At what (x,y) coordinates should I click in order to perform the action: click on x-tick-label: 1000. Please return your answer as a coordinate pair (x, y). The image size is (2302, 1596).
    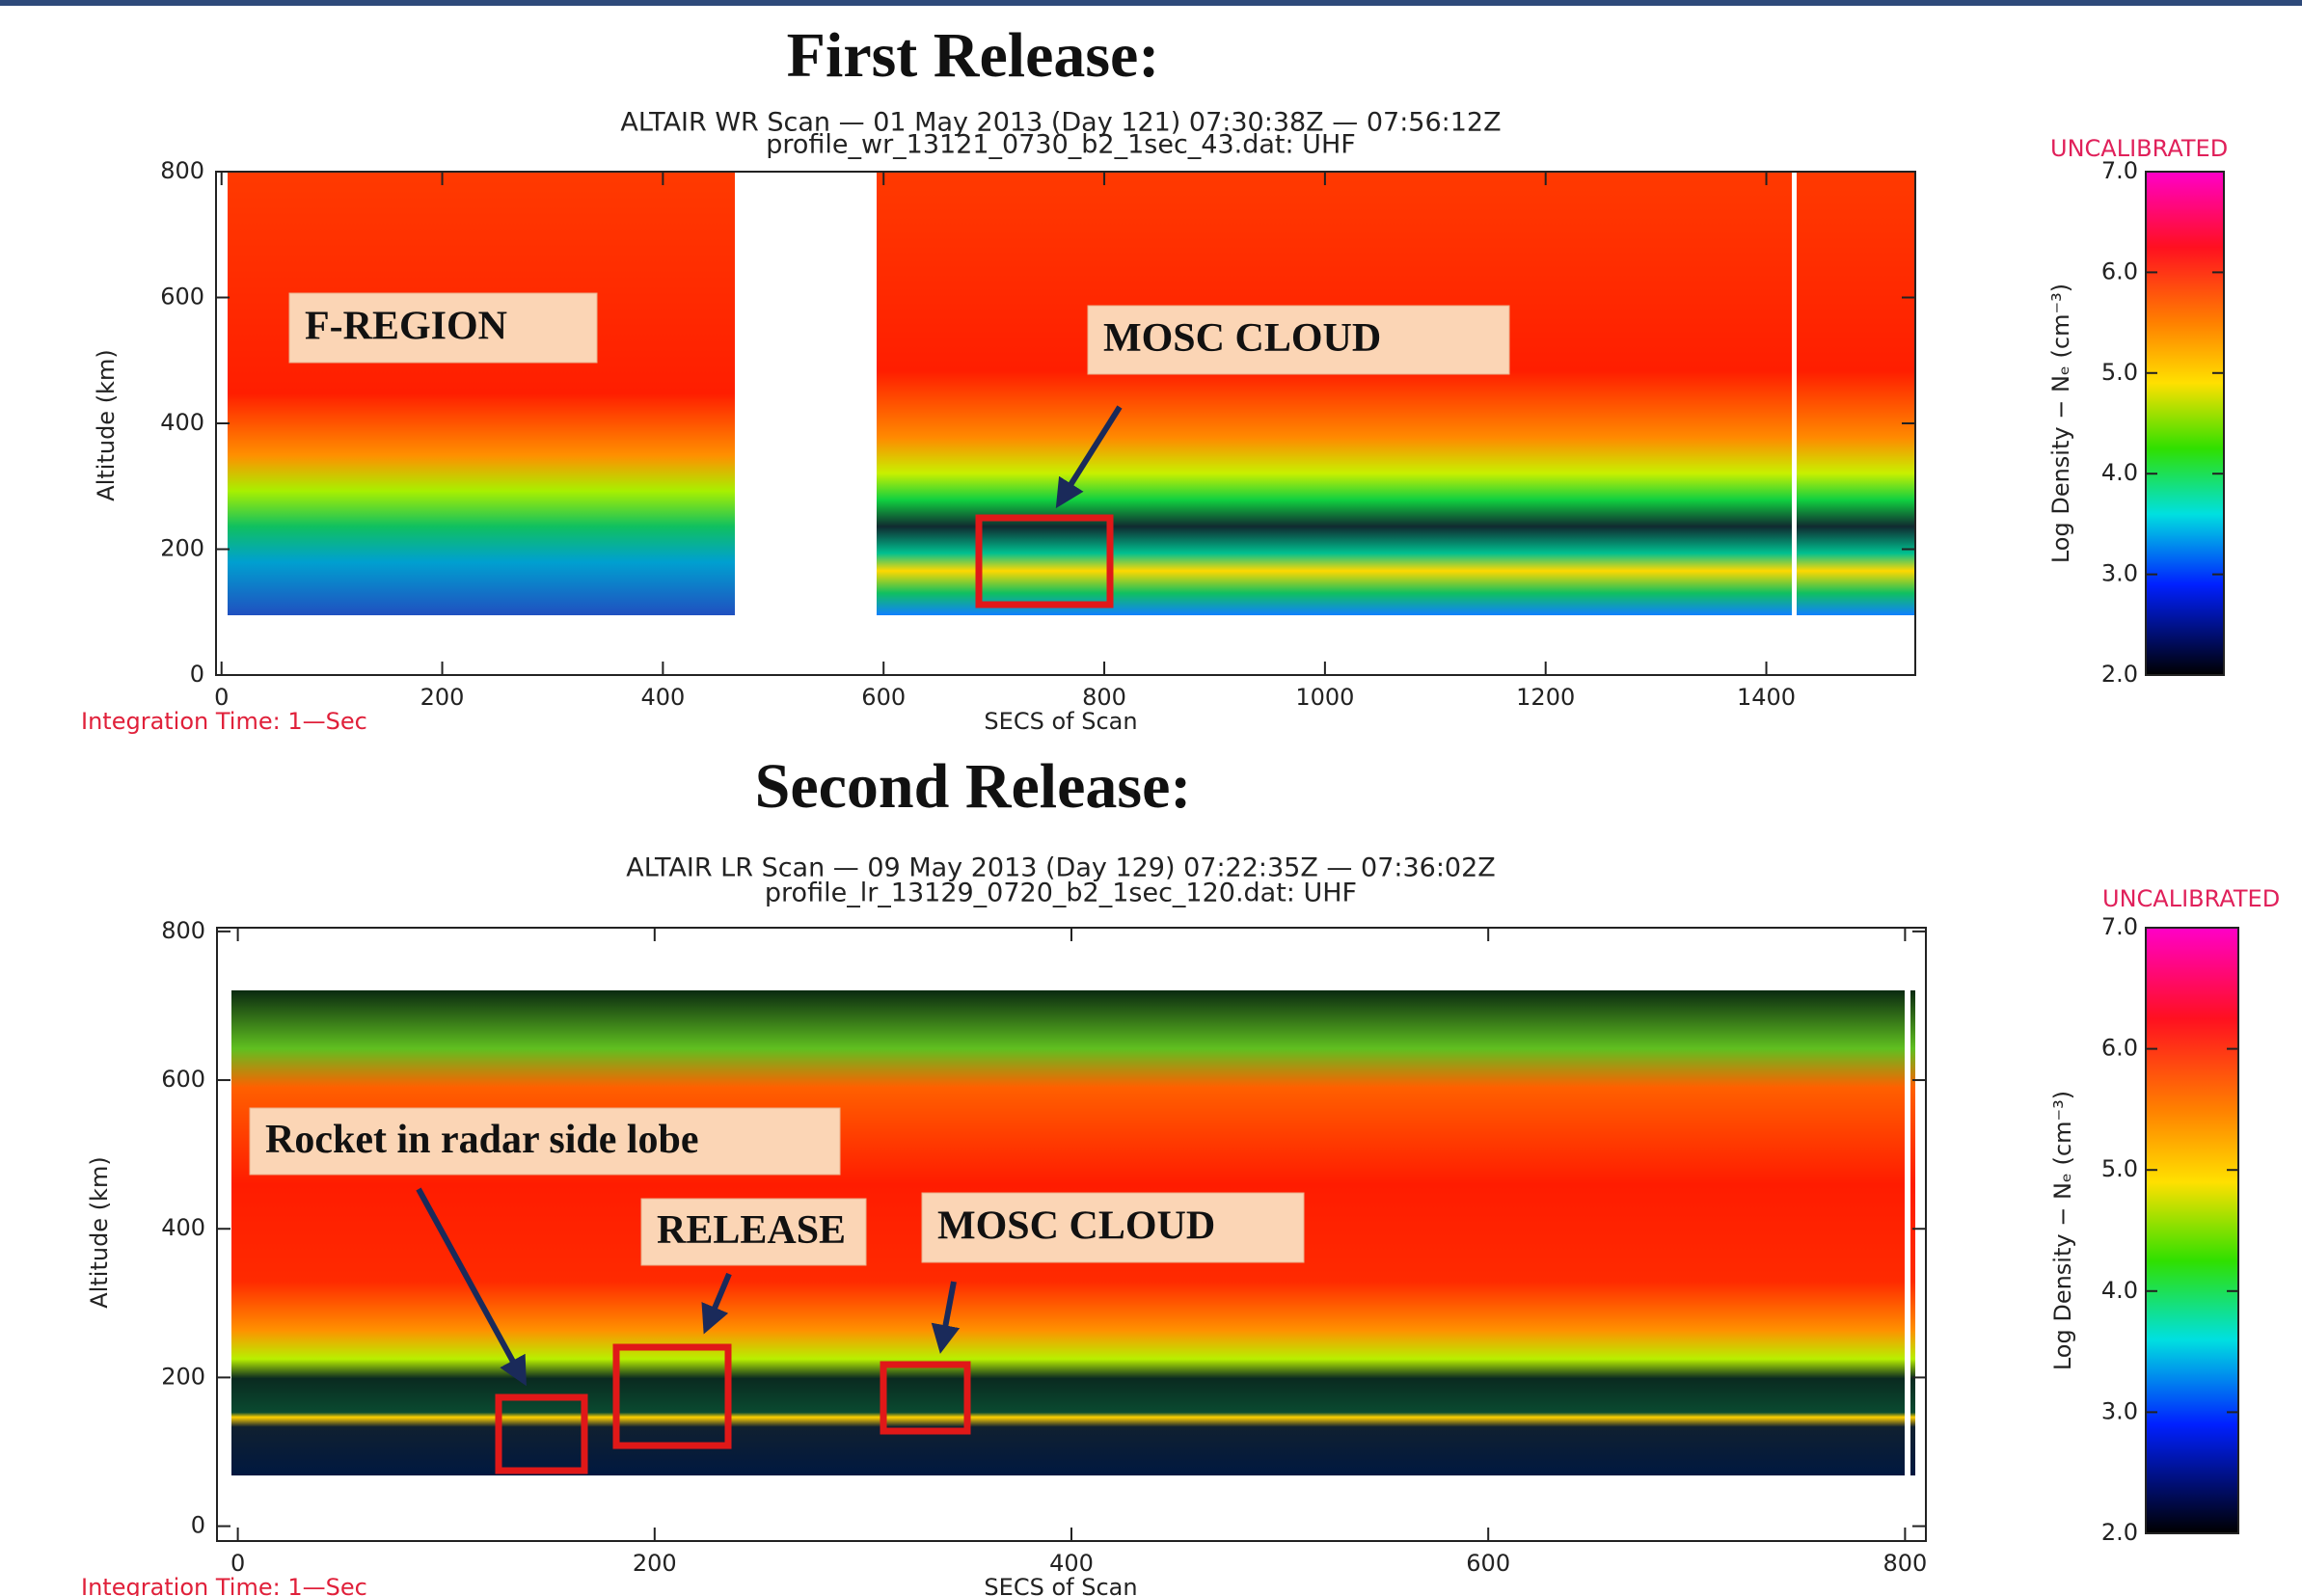
    Looking at the image, I should click on (1324, 698).